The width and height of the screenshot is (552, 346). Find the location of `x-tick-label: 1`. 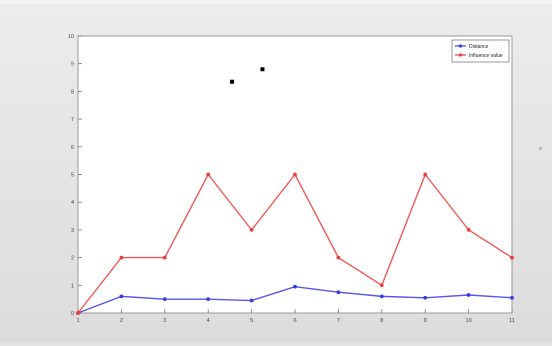

x-tick-label: 1 is located at coordinates (77, 321).